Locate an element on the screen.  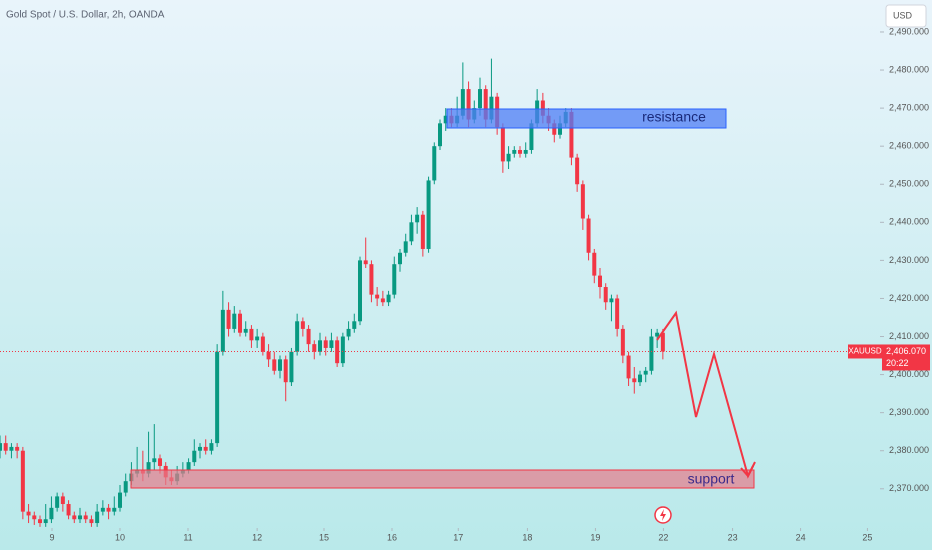
last-price-badge is located at coordinates (906, 357).